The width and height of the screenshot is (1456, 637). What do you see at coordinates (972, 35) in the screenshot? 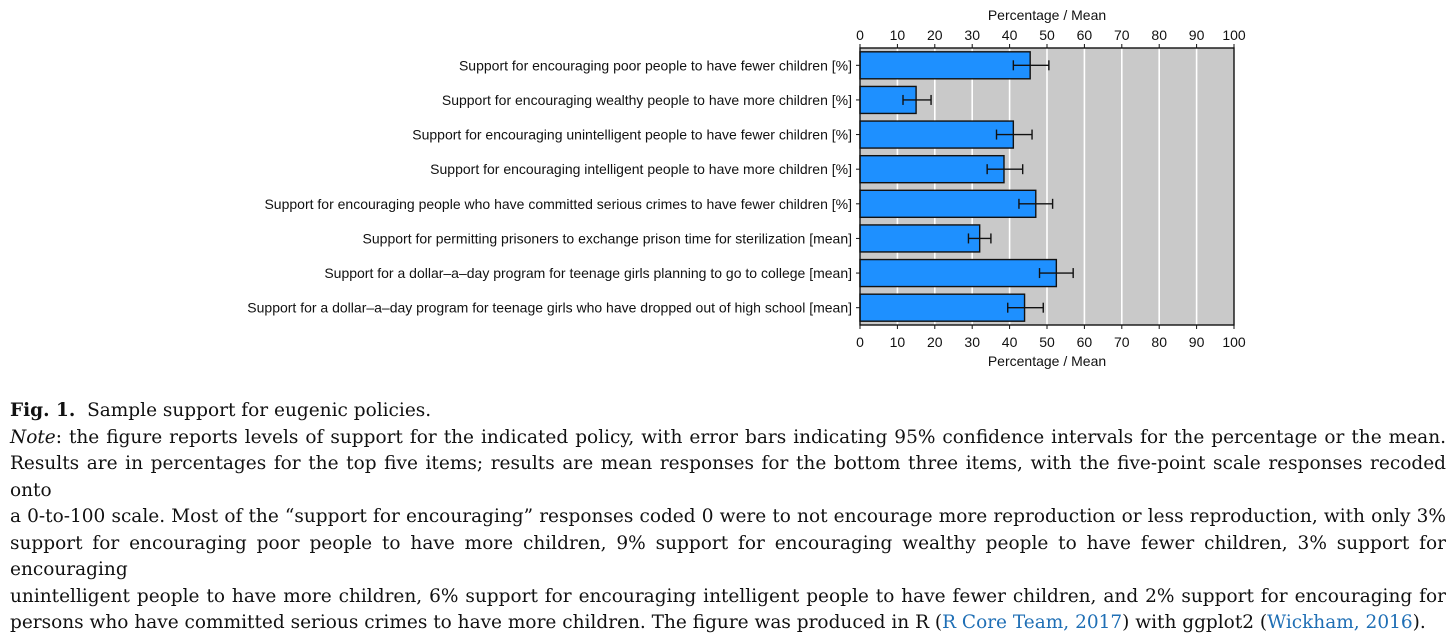
I see `tick-label-top-30: 30` at bounding box center [972, 35].